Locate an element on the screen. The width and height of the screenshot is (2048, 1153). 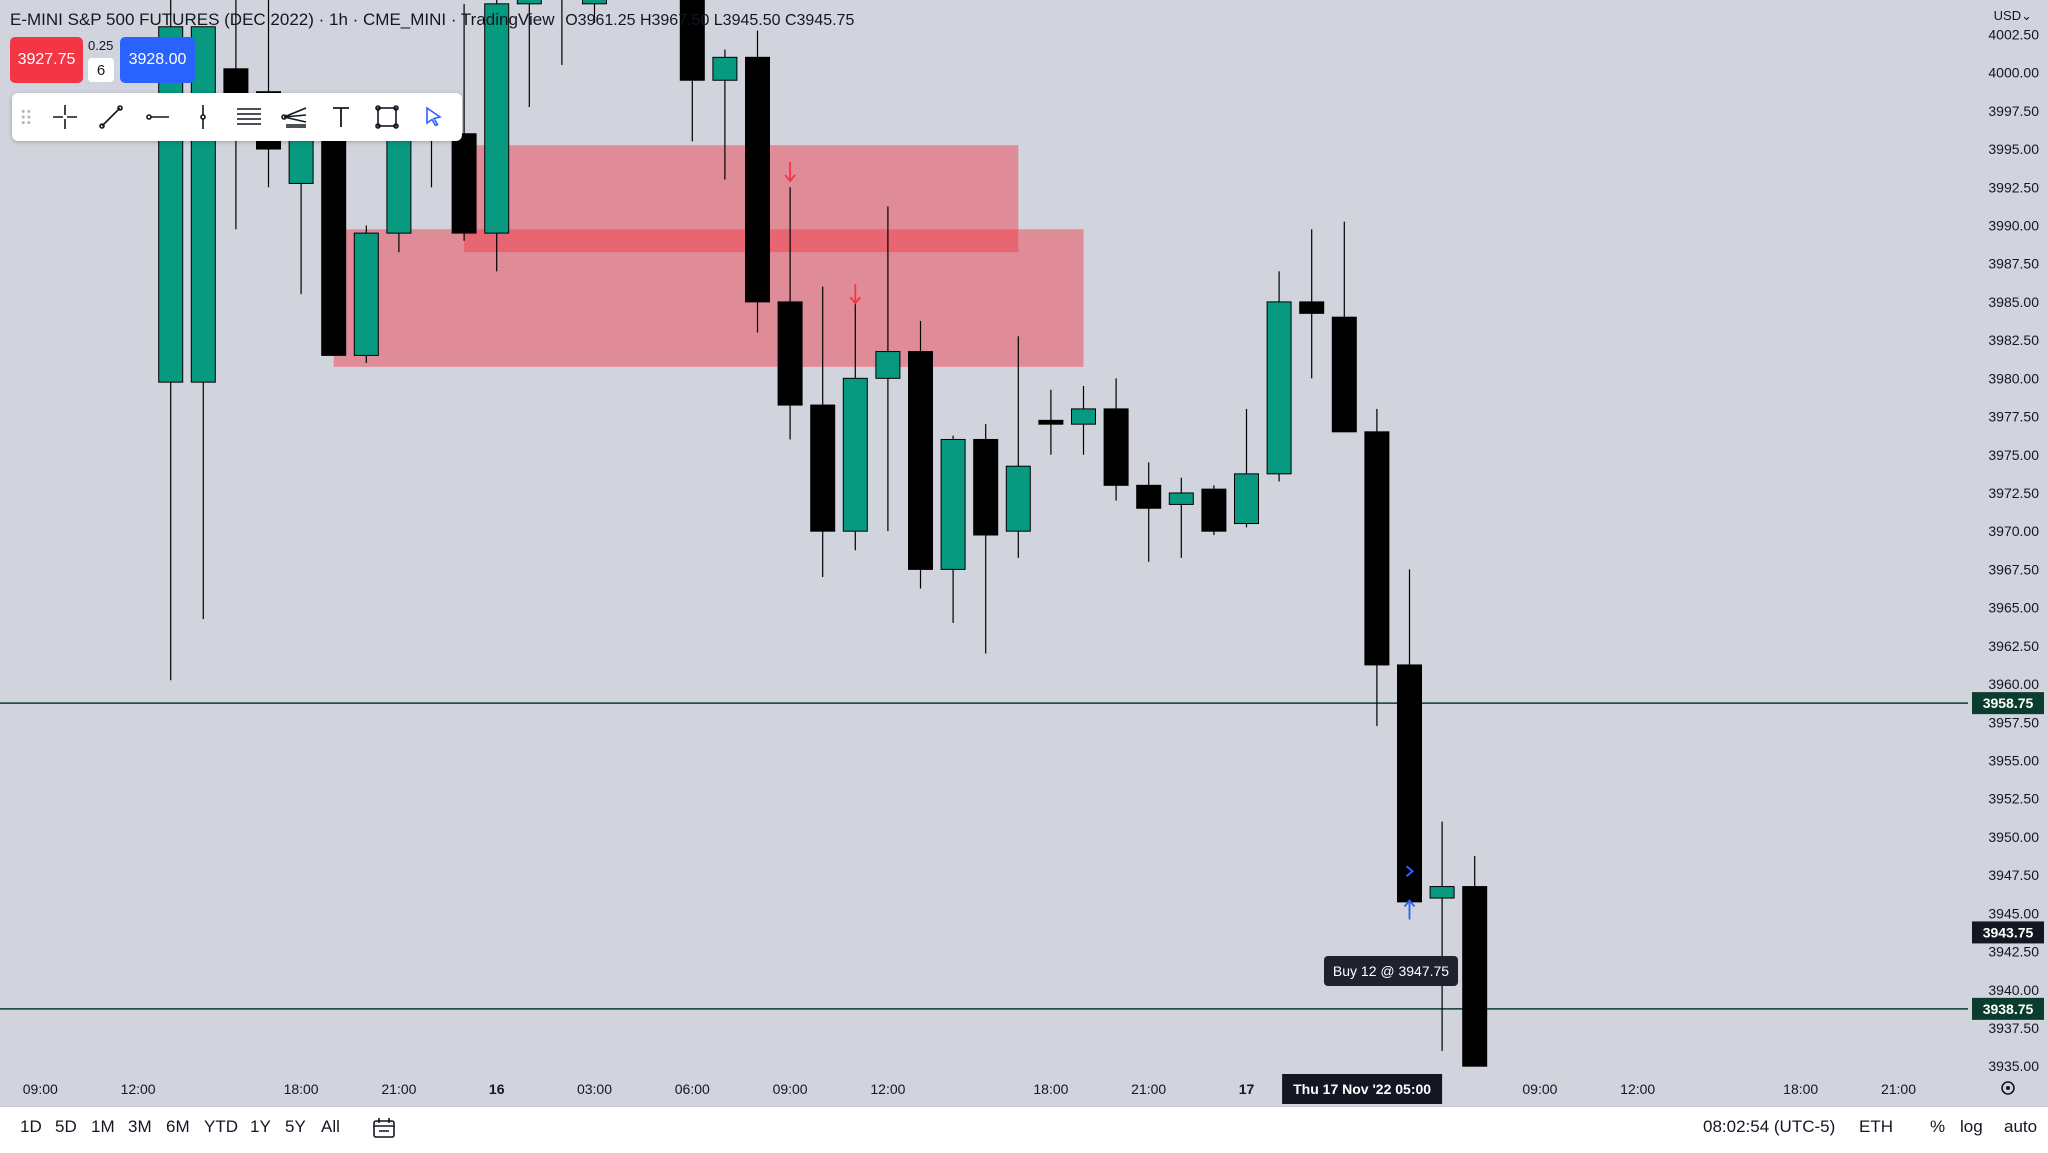
grip-icon is located at coordinates (27, 117).